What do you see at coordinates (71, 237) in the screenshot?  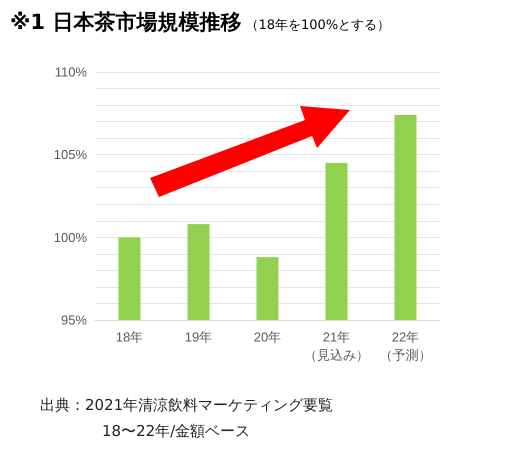 I see `y-tick-label: 100%` at bounding box center [71, 237].